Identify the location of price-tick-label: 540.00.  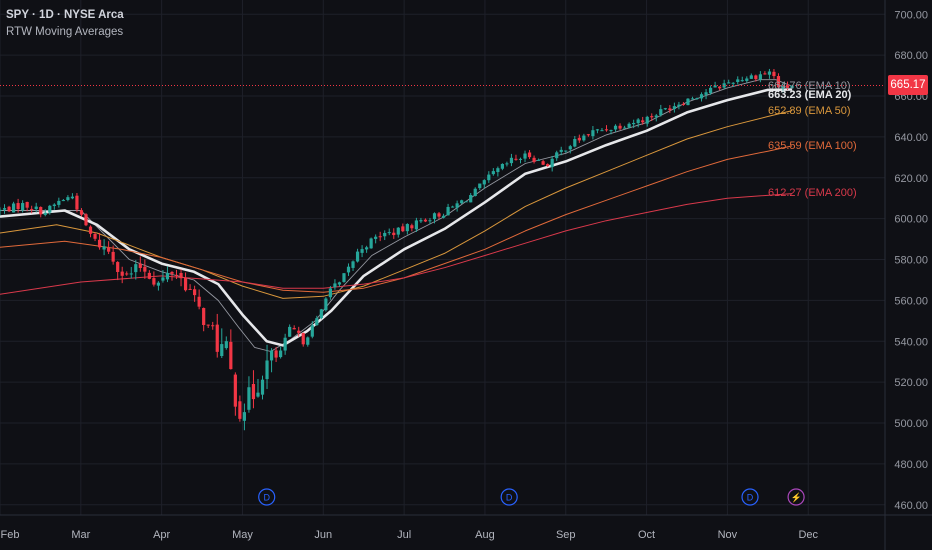
(911, 342).